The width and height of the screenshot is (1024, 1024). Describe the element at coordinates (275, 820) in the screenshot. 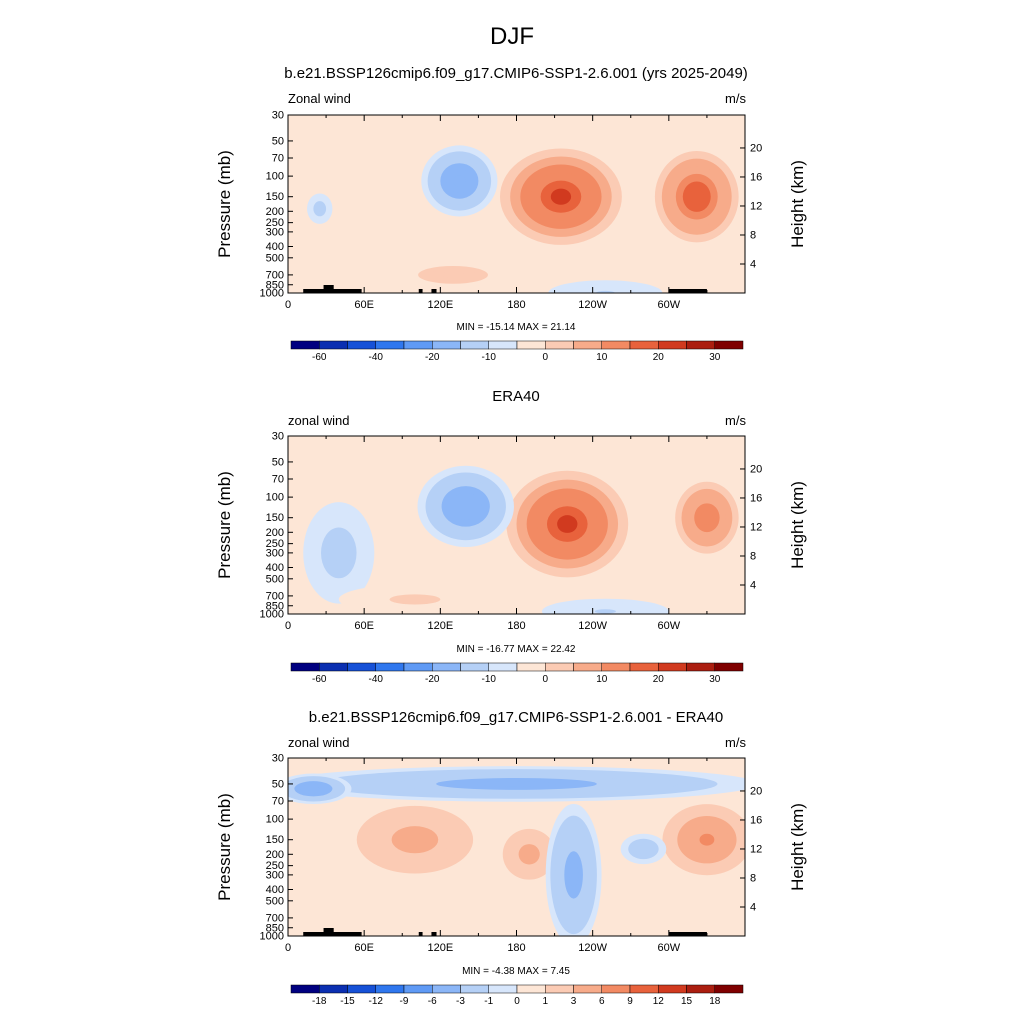

I see `y-tick-label: 100` at that location.